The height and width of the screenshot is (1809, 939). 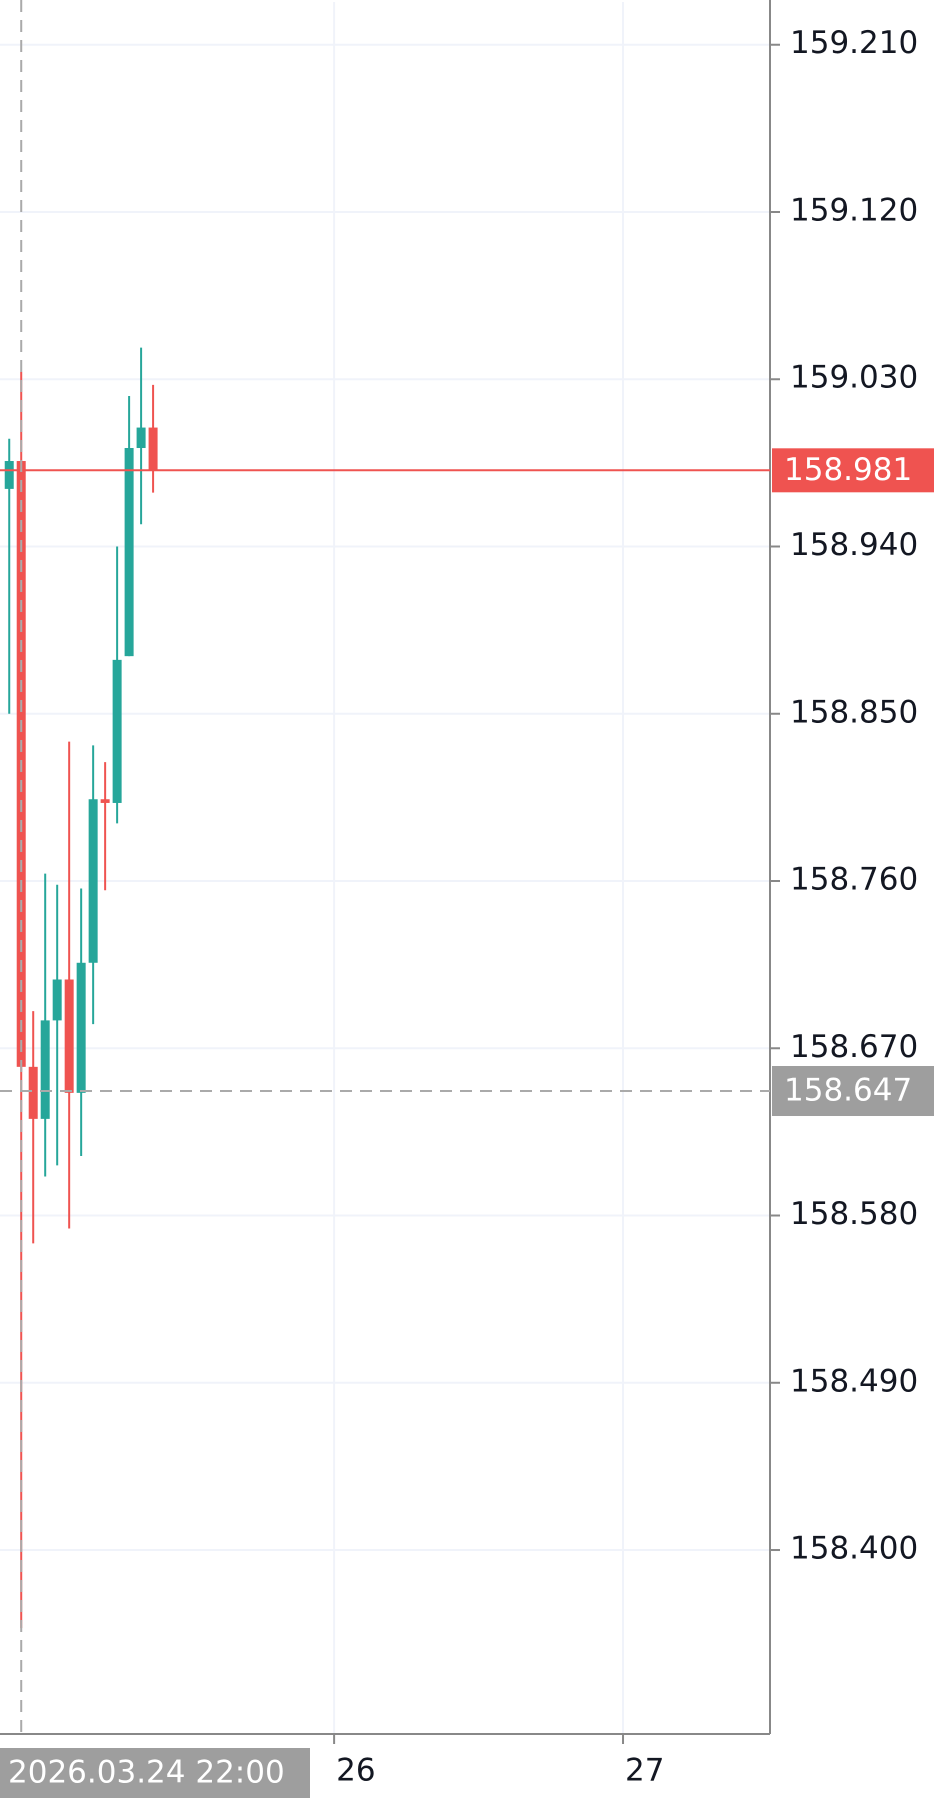 I want to click on crosshair-y-box, so click(x=853, y=1091).